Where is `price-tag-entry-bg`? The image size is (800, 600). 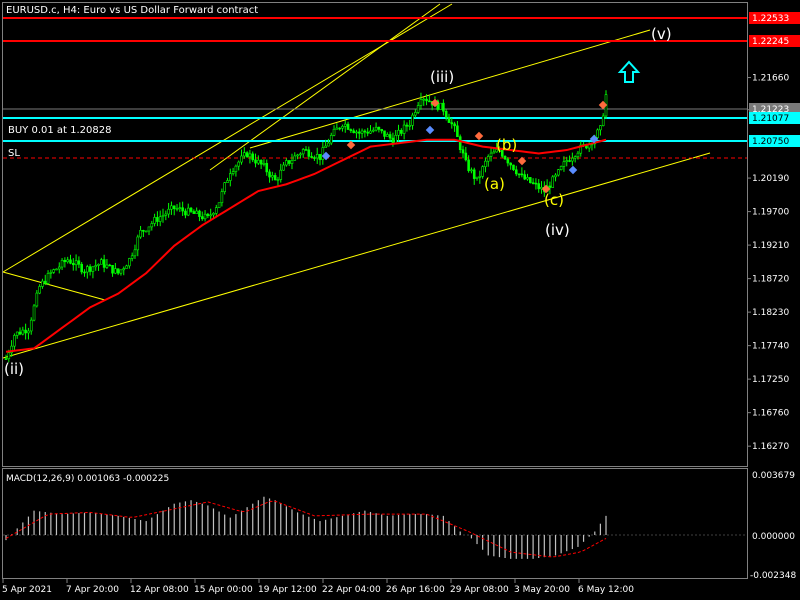 price-tag-entry-bg is located at coordinates (774, 118).